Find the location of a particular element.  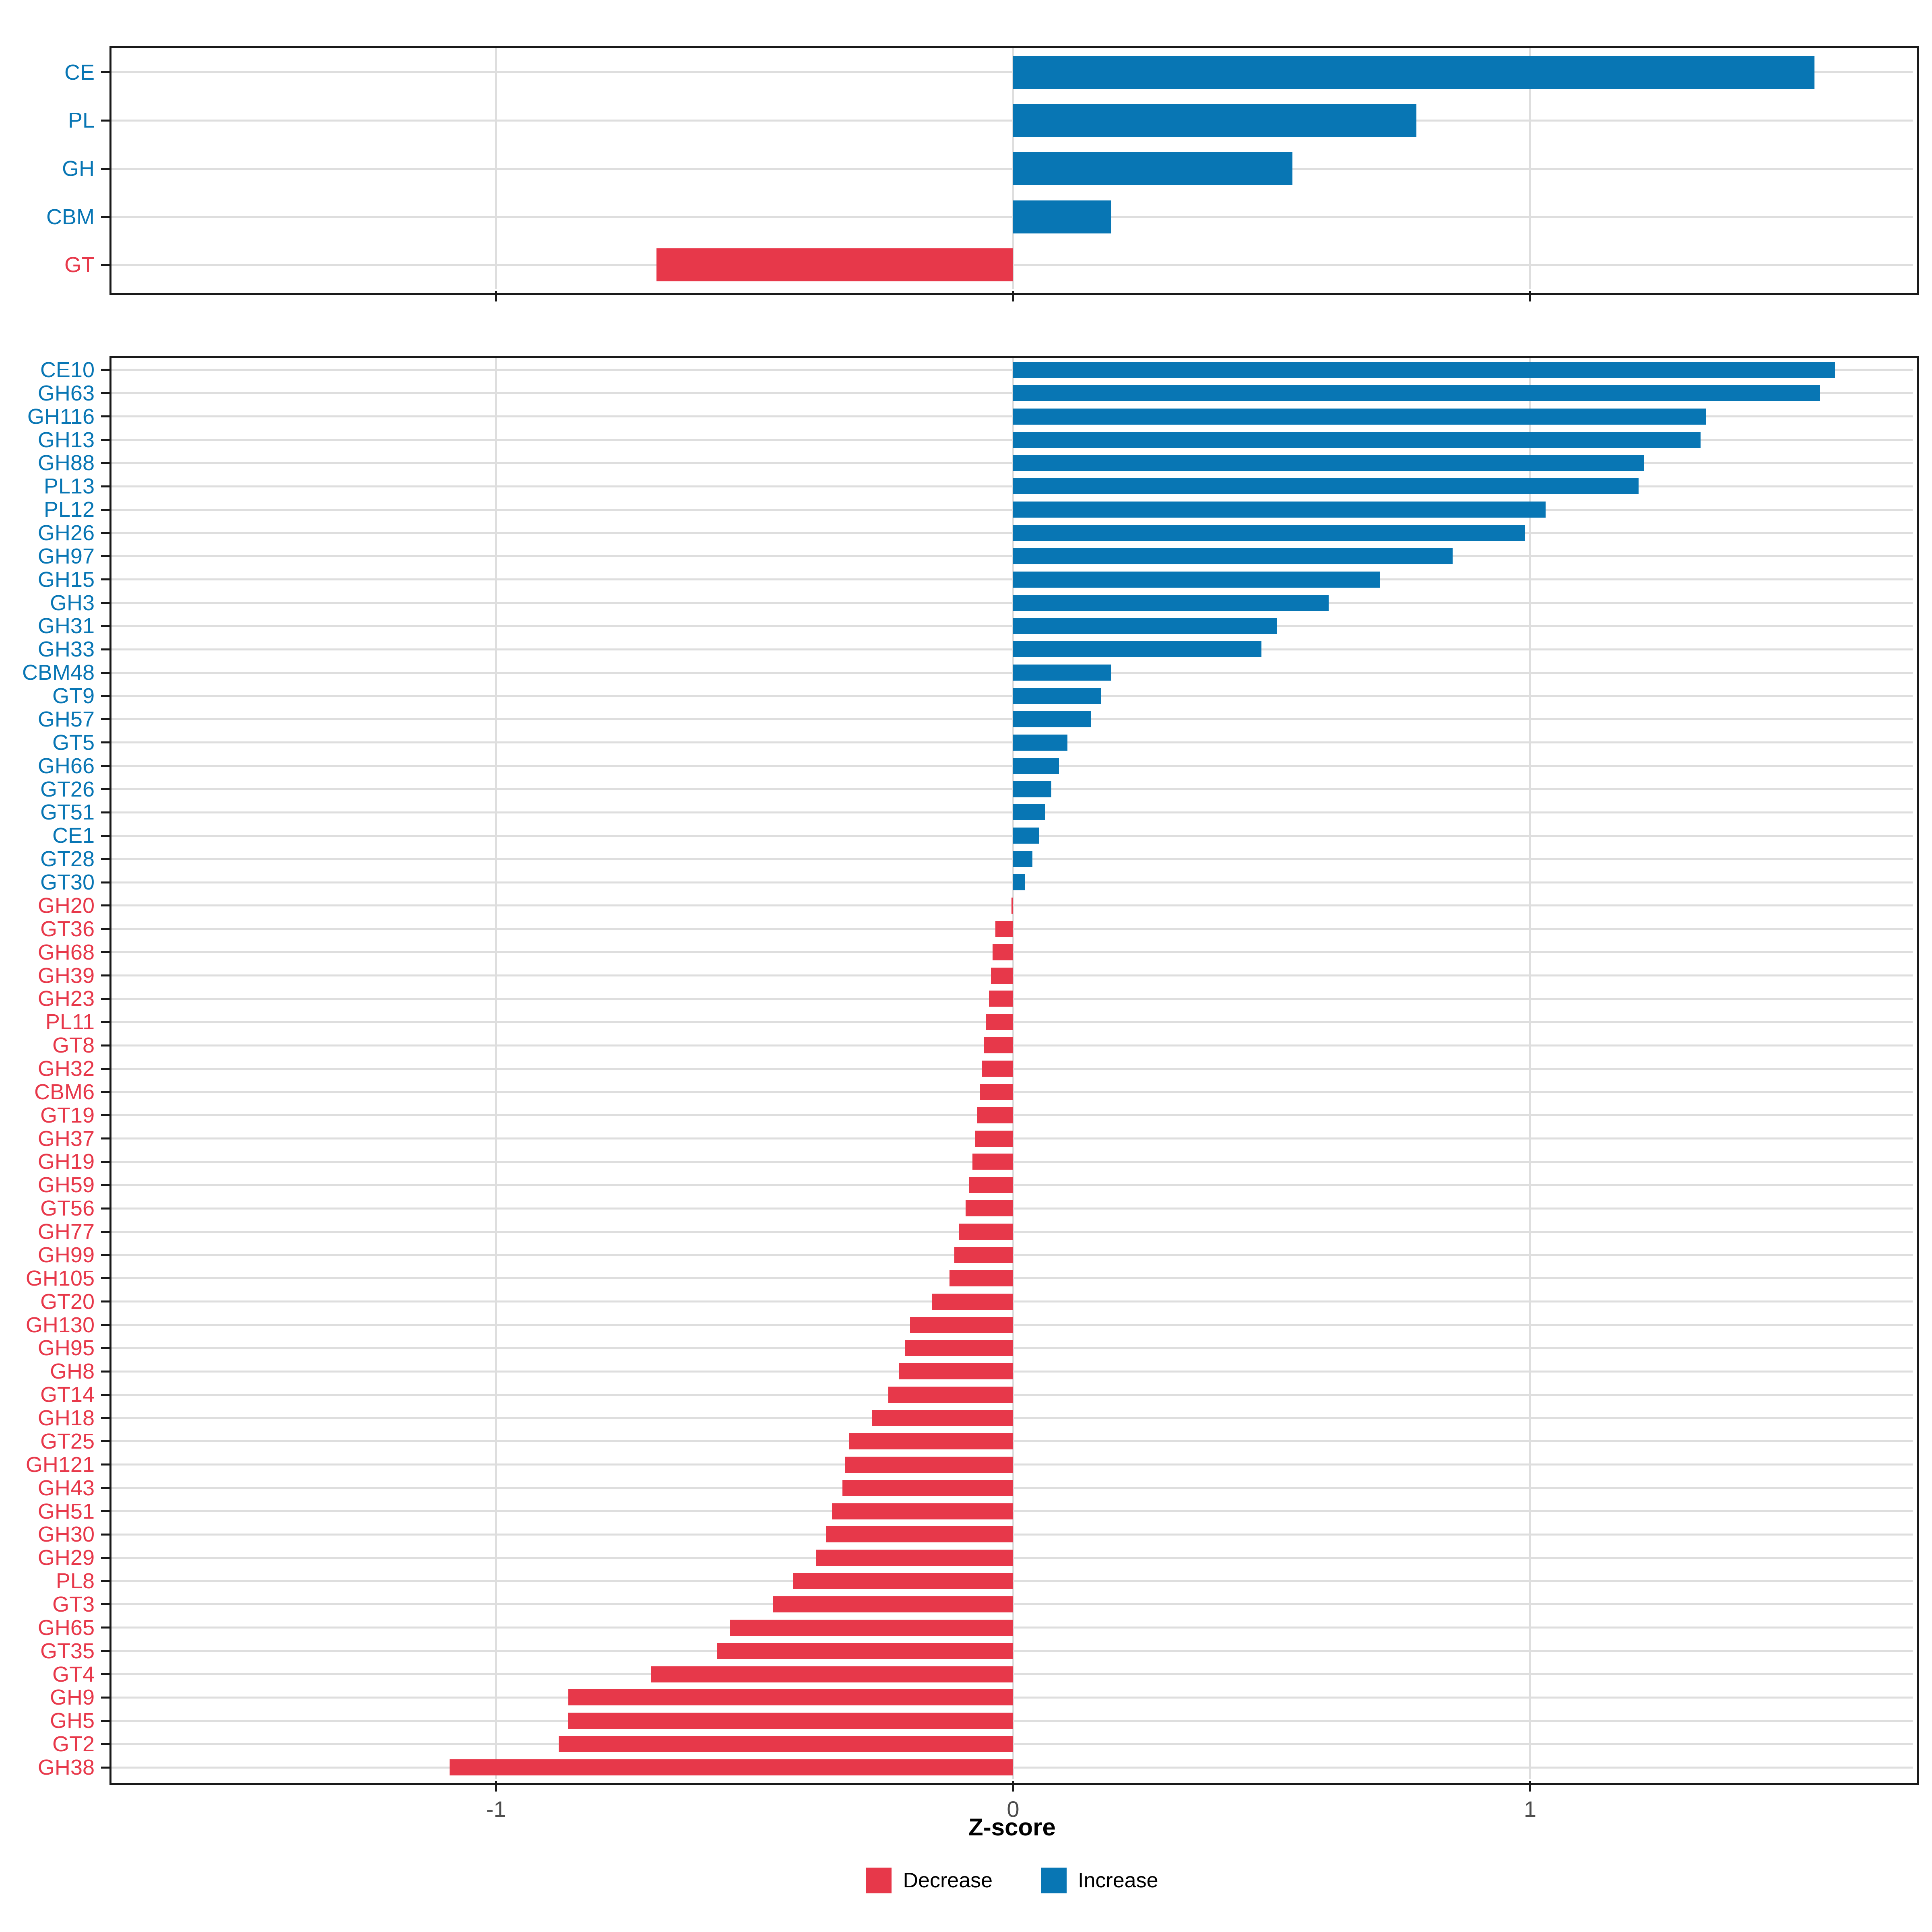

gridline-row-PL12 is located at coordinates (1012, 509).